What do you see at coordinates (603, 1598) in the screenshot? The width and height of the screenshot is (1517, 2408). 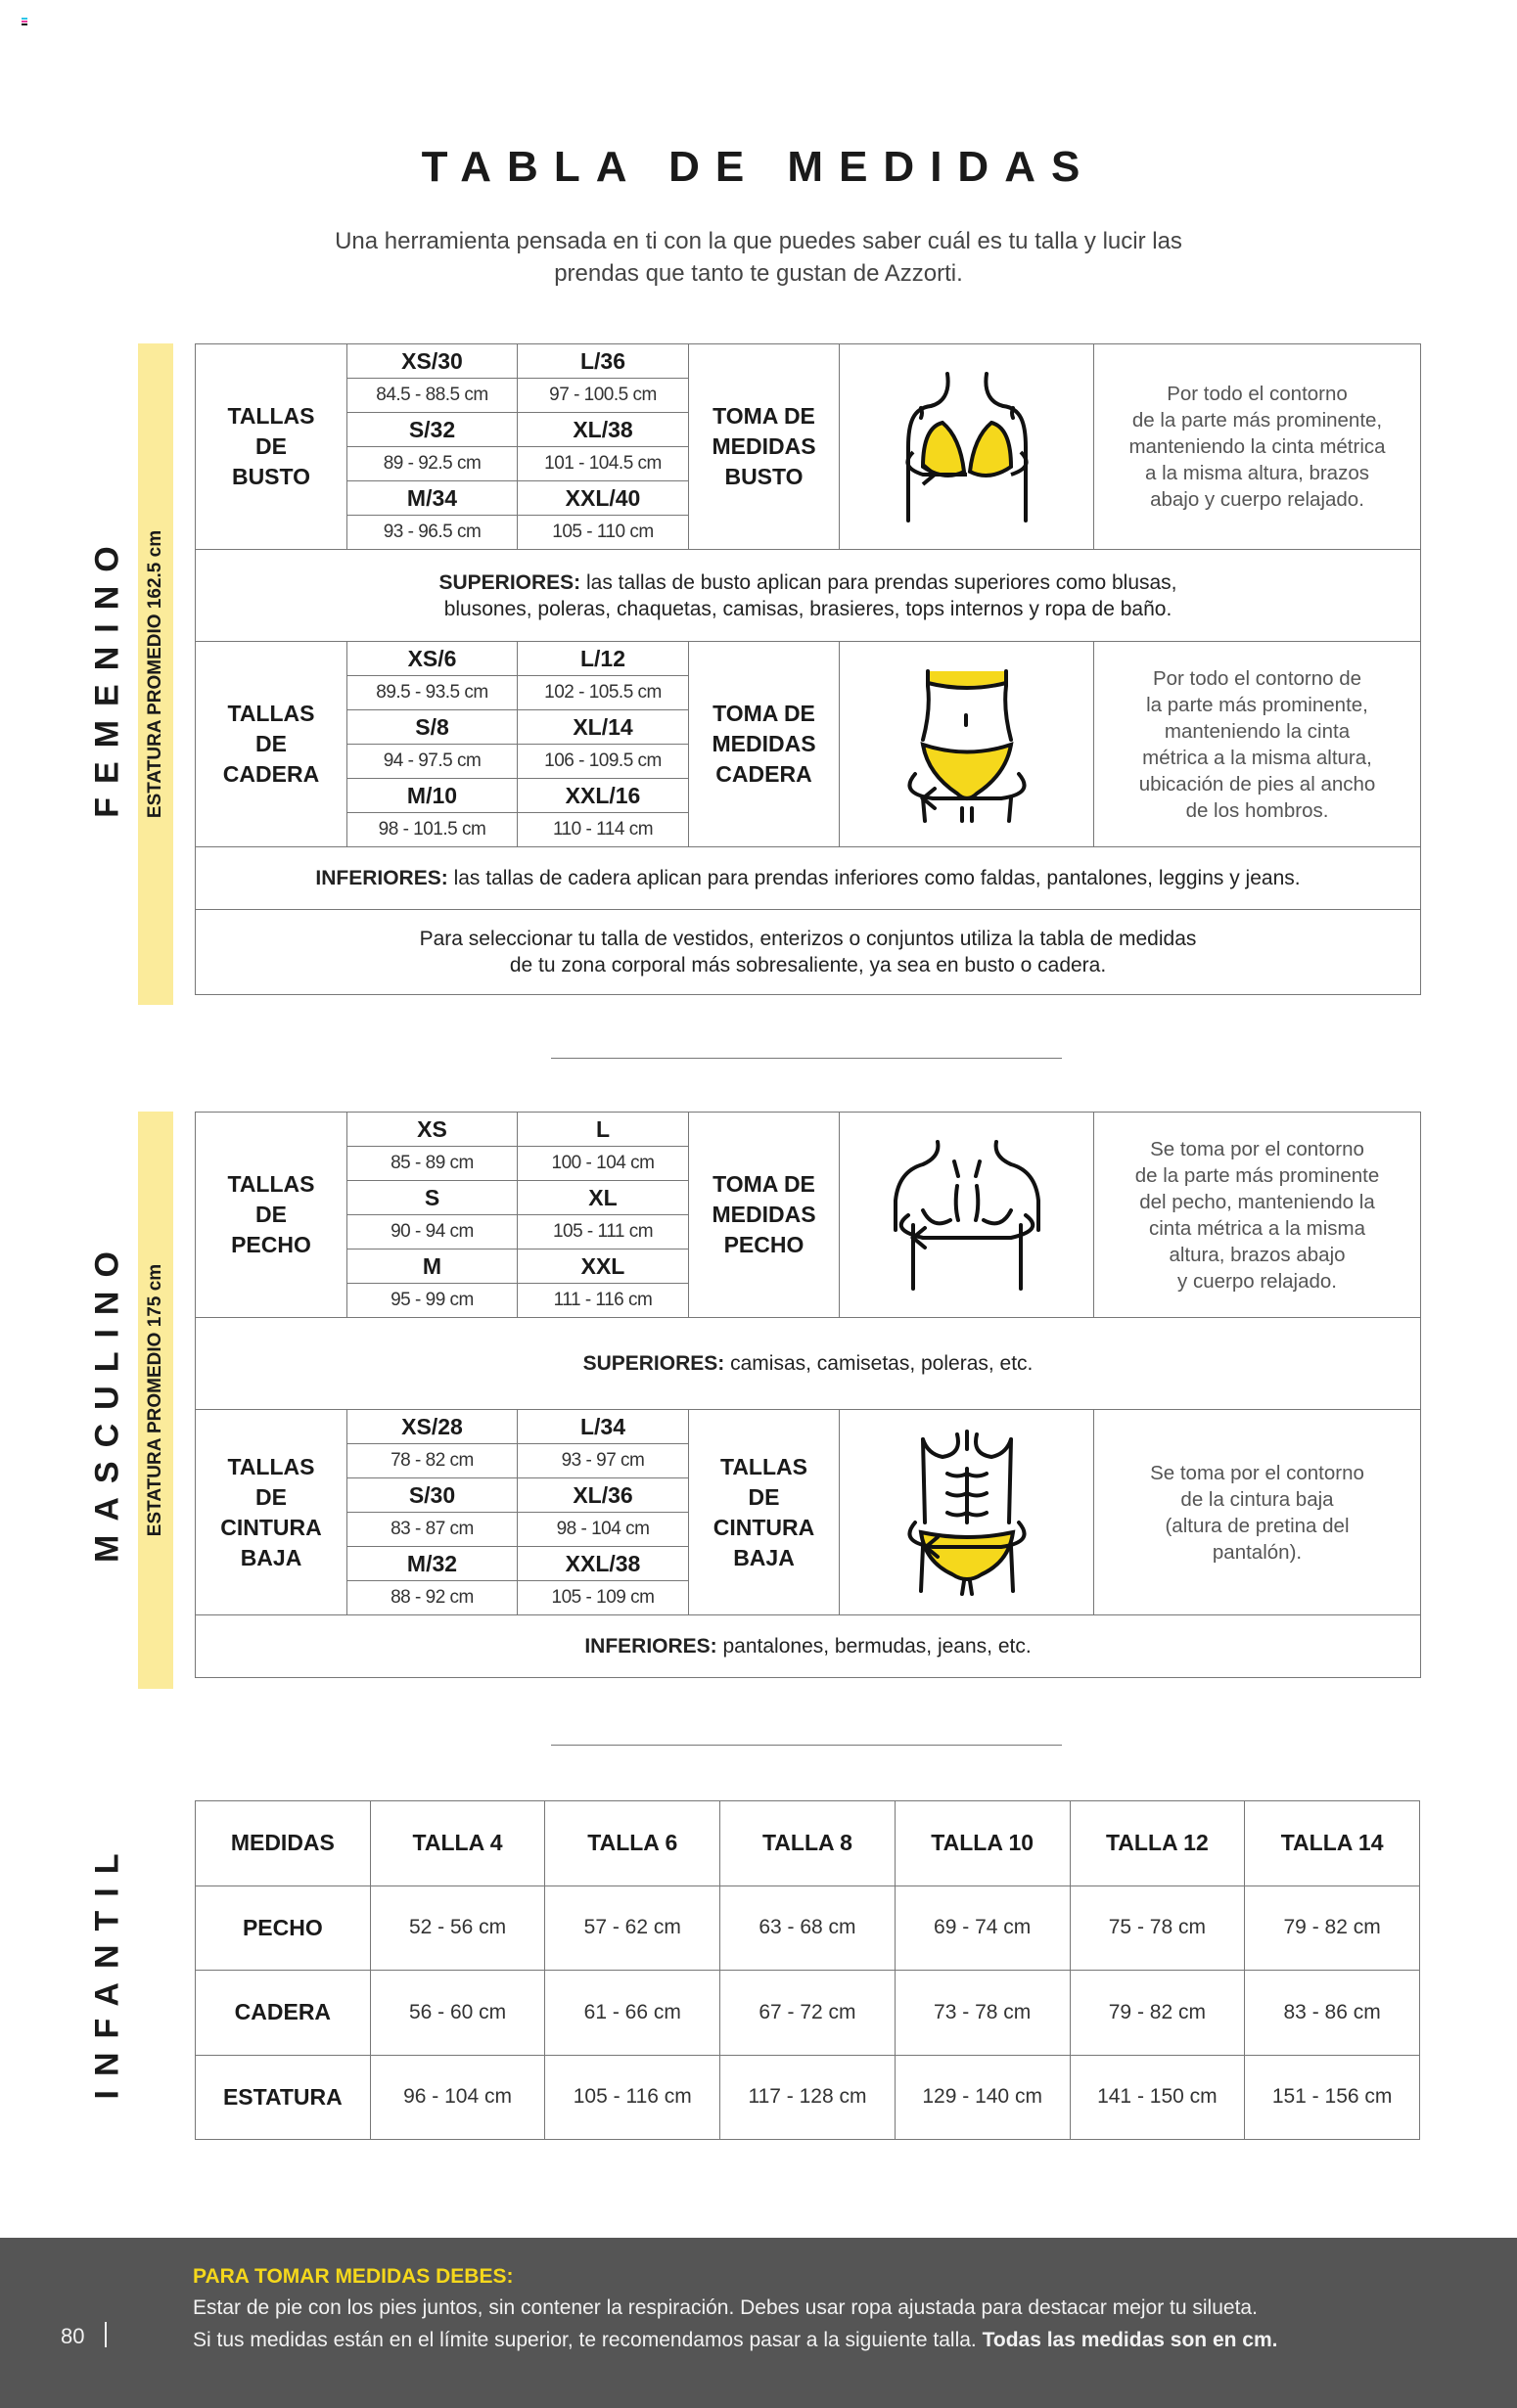 I see `size-range: 105 - 109 cm` at bounding box center [603, 1598].